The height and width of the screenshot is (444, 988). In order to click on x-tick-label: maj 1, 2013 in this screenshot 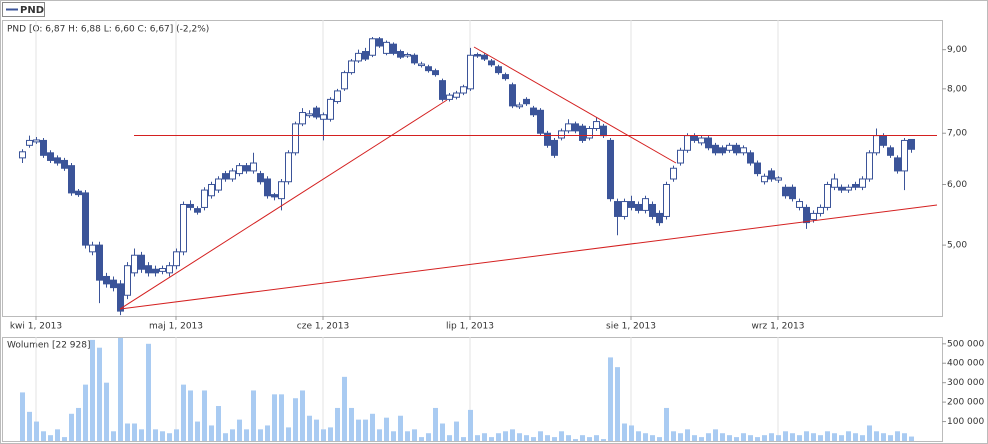, I will do `click(176, 327)`.